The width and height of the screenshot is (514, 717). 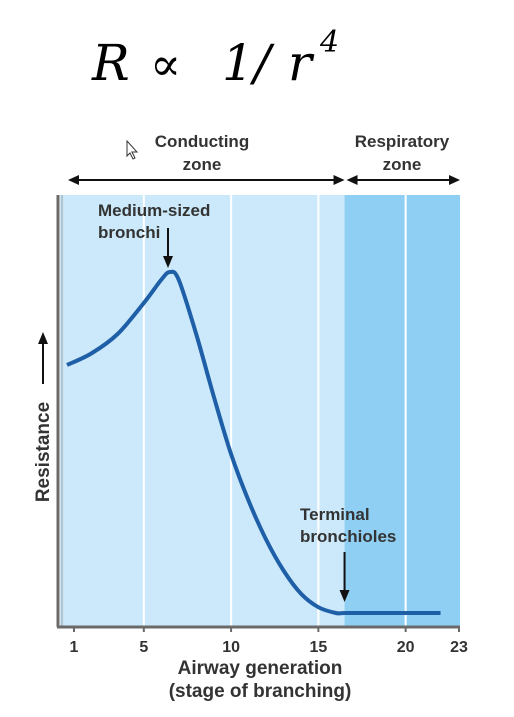 I want to click on x-tick-label: 23, so click(x=459, y=647).